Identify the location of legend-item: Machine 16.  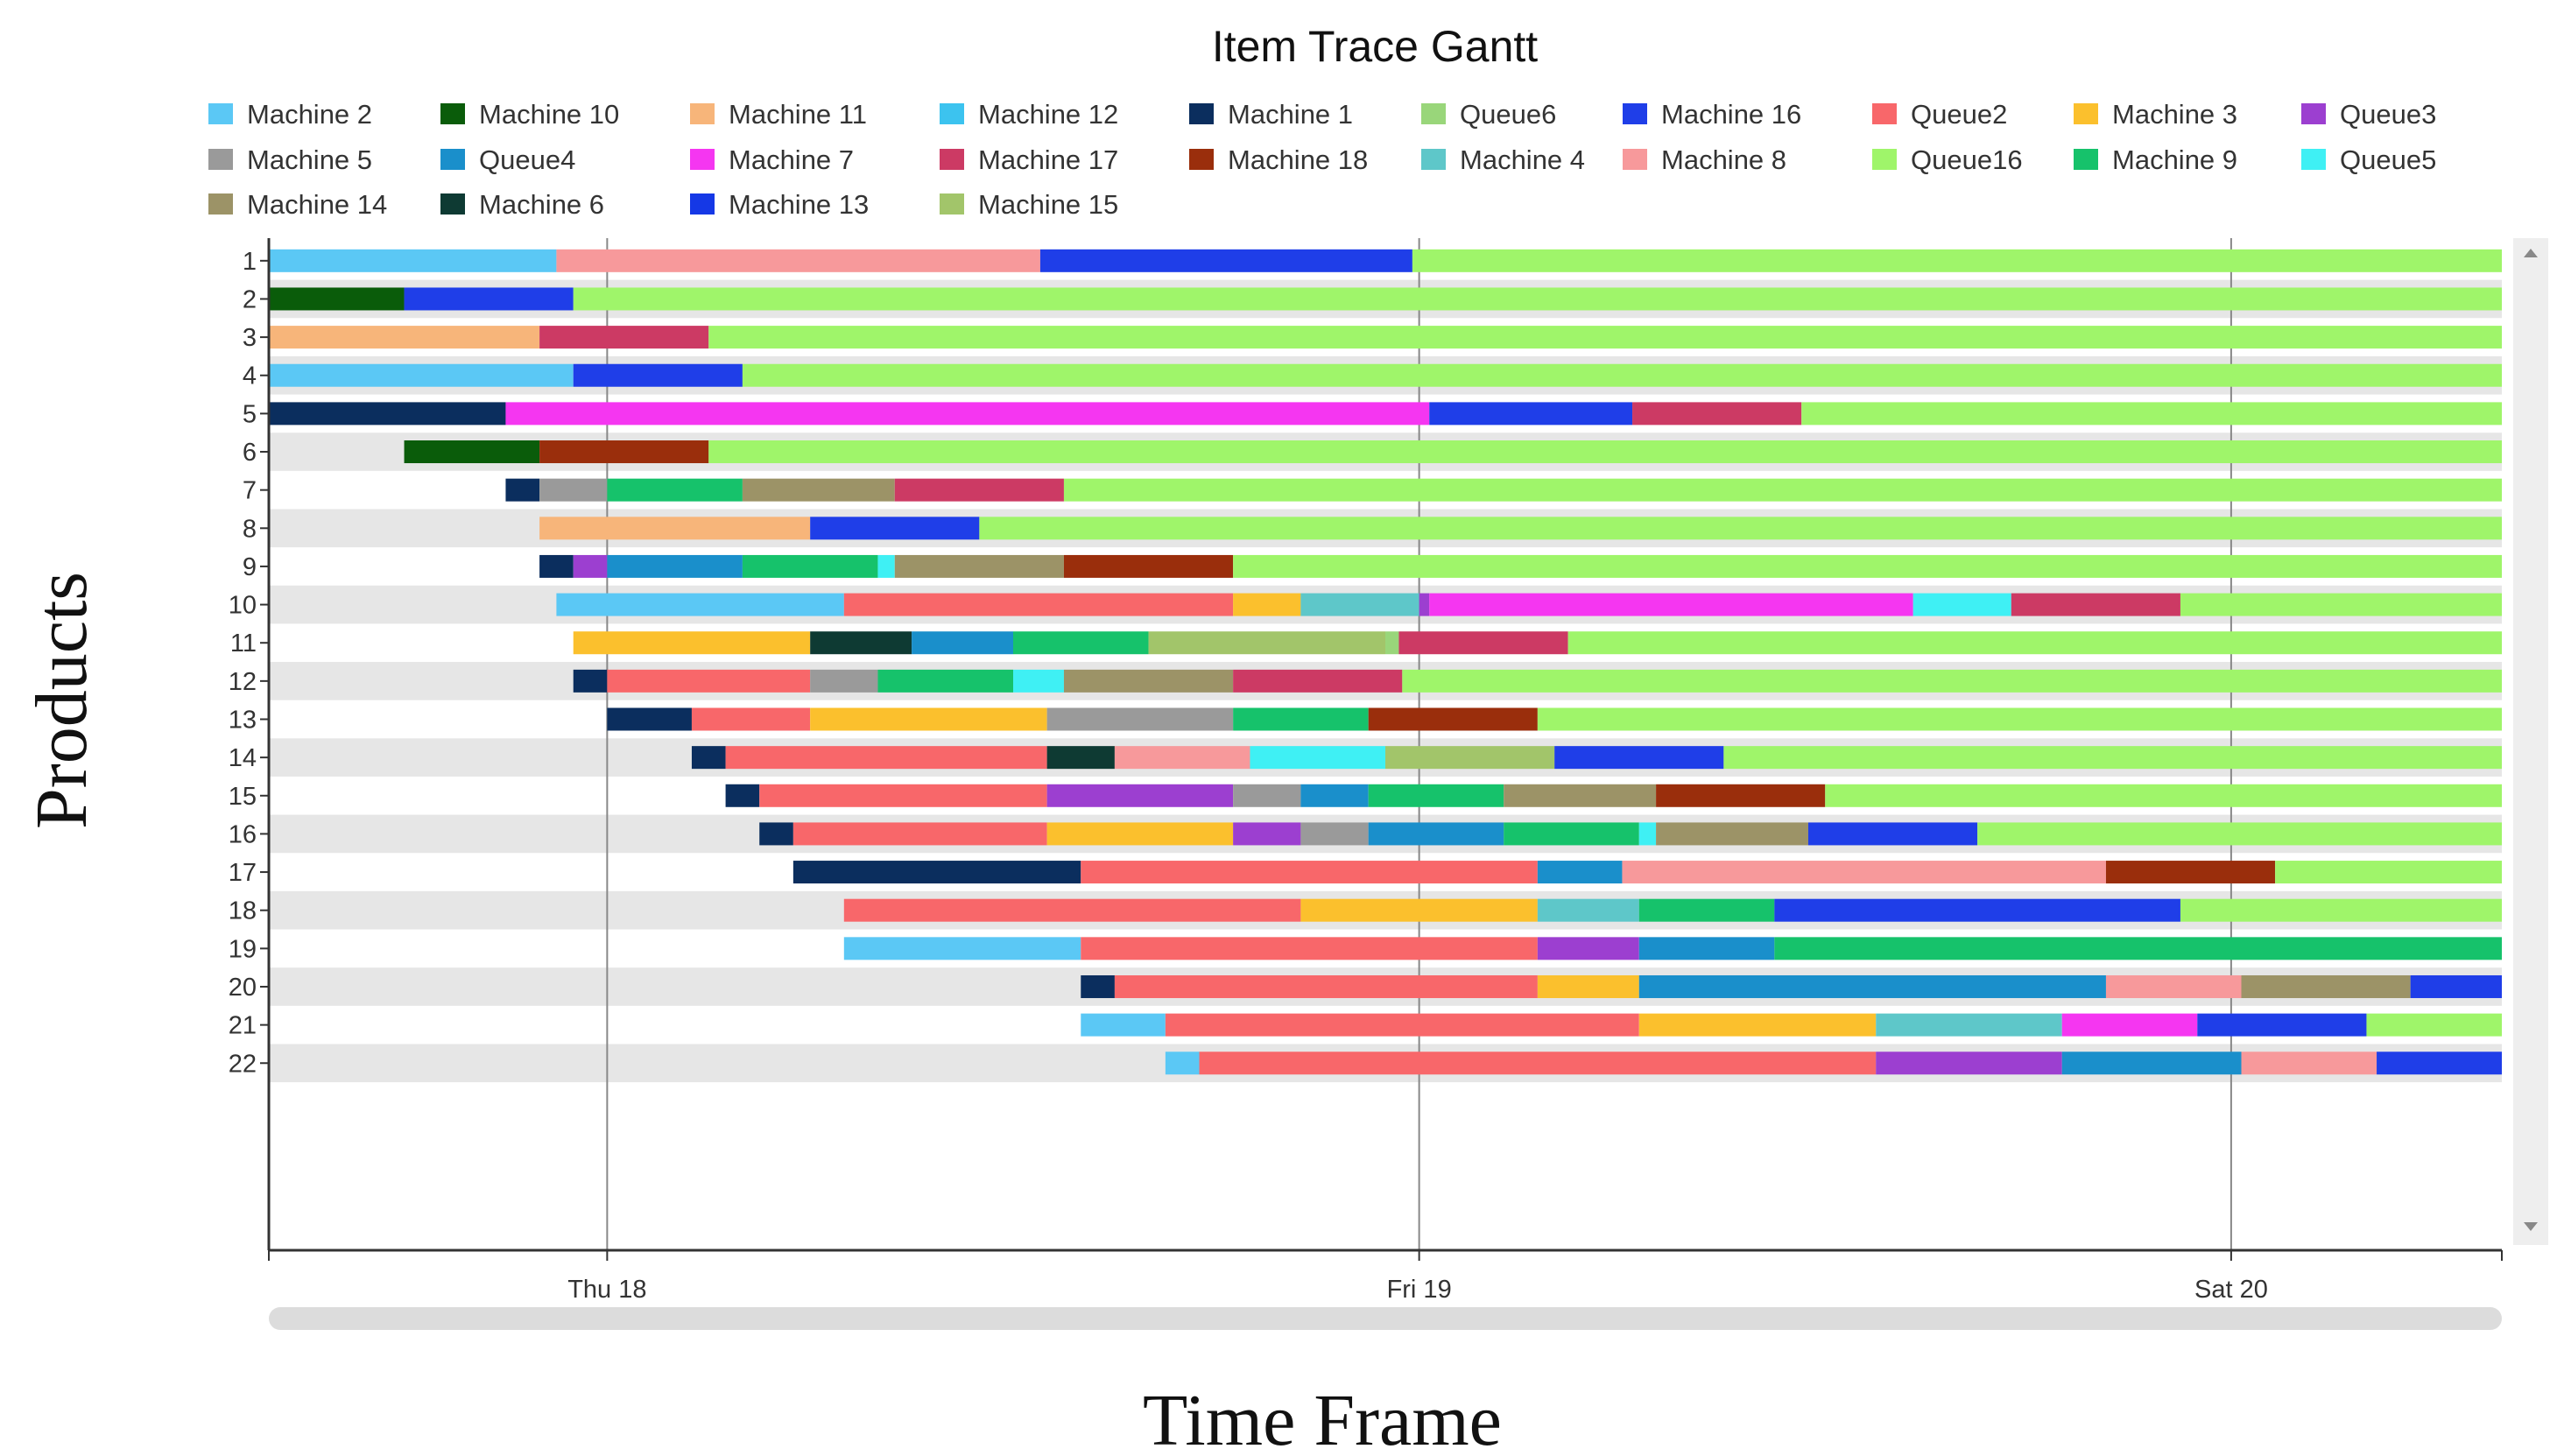
(1712, 114).